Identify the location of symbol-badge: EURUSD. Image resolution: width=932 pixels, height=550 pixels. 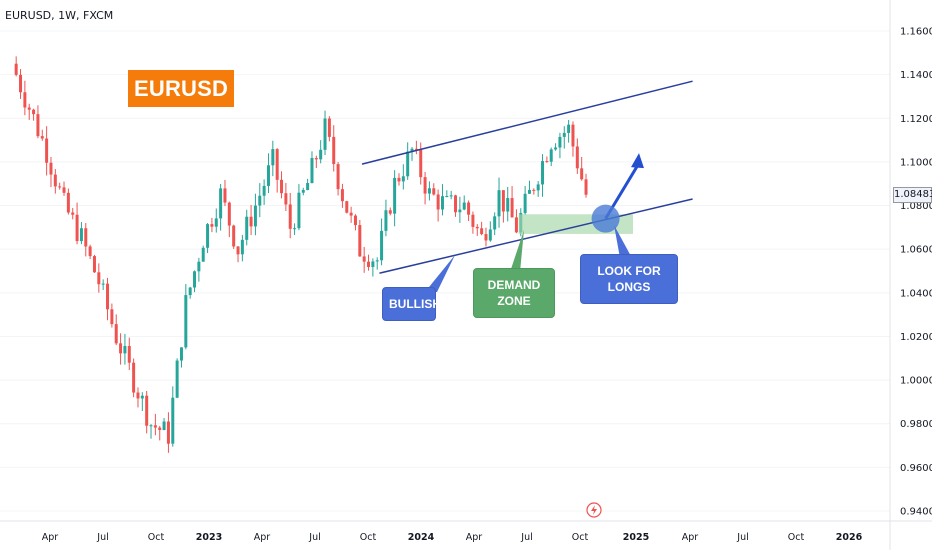
(181, 88).